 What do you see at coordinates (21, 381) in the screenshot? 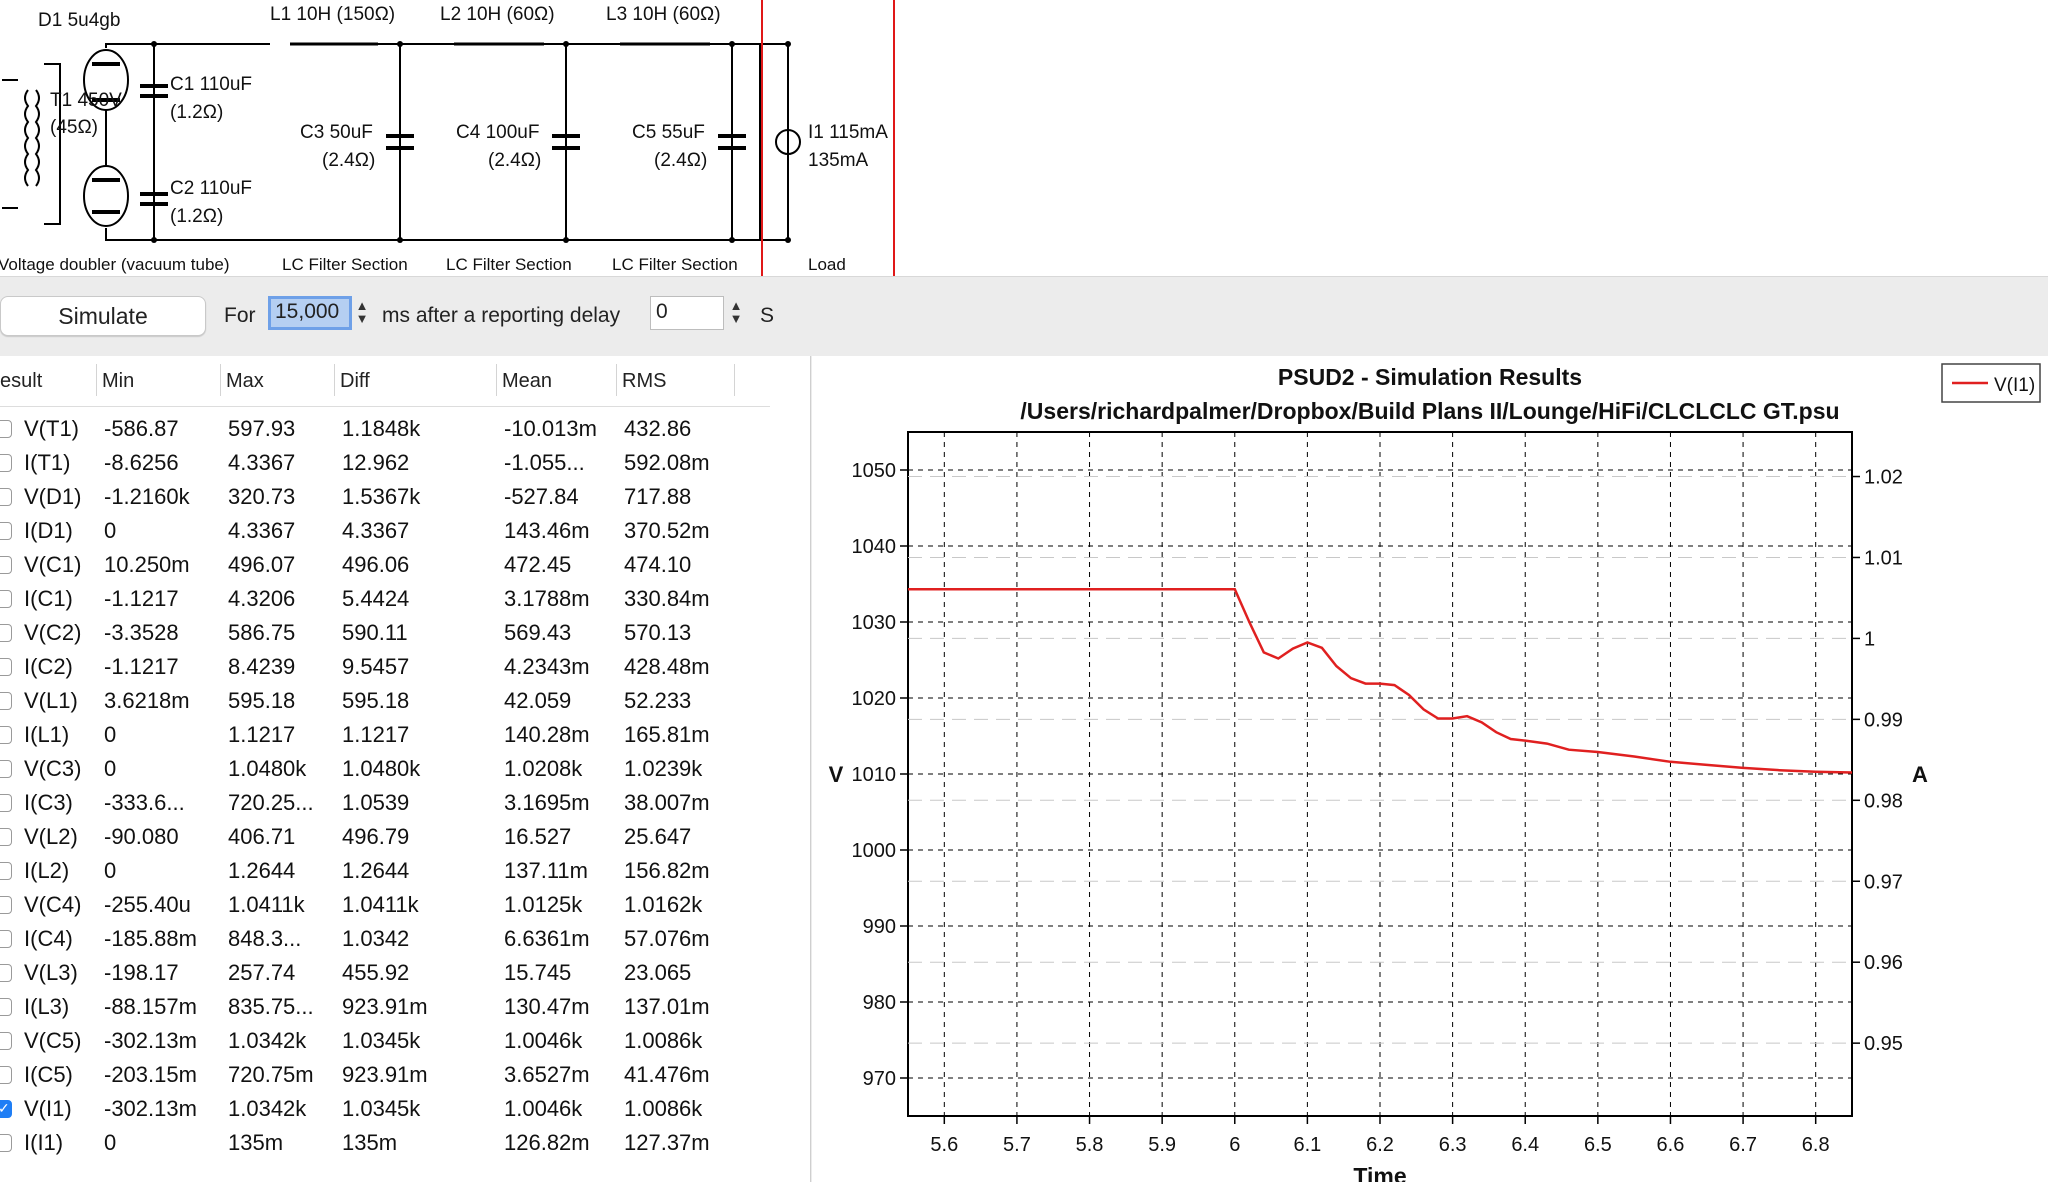
I see `header-result: esult` at bounding box center [21, 381].